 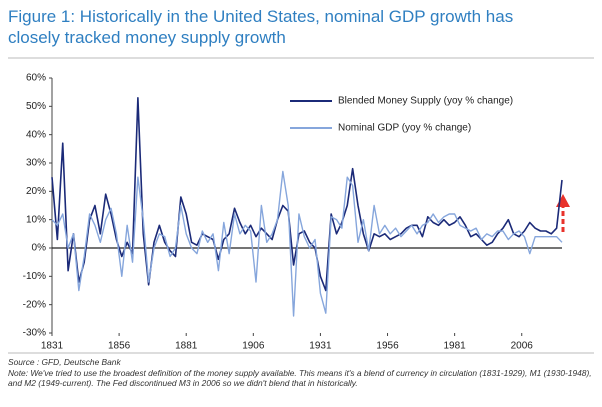 What do you see at coordinates (36, 219) in the screenshot?
I see `y-tick-label: 10%` at bounding box center [36, 219].